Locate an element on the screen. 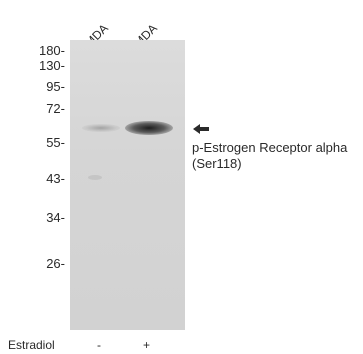 This screenshot has height=354, width=363. target-label-line2: (Ser118) is located at coordinates (217, 163).